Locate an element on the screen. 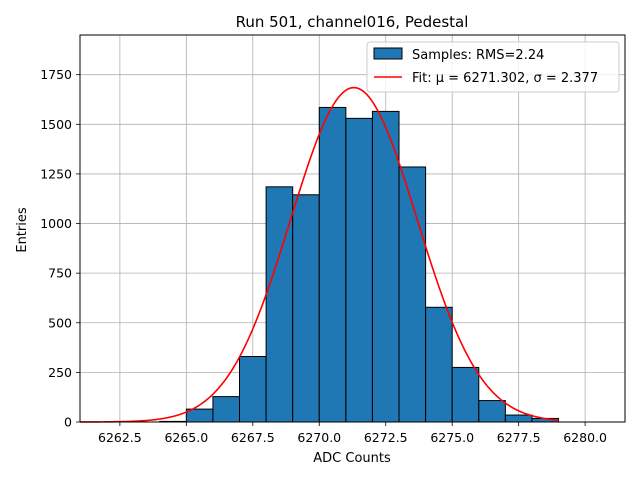 The height and width of the screenshot is (480, 640). y-tick-label: 250 is located at coordinates (60, 372).